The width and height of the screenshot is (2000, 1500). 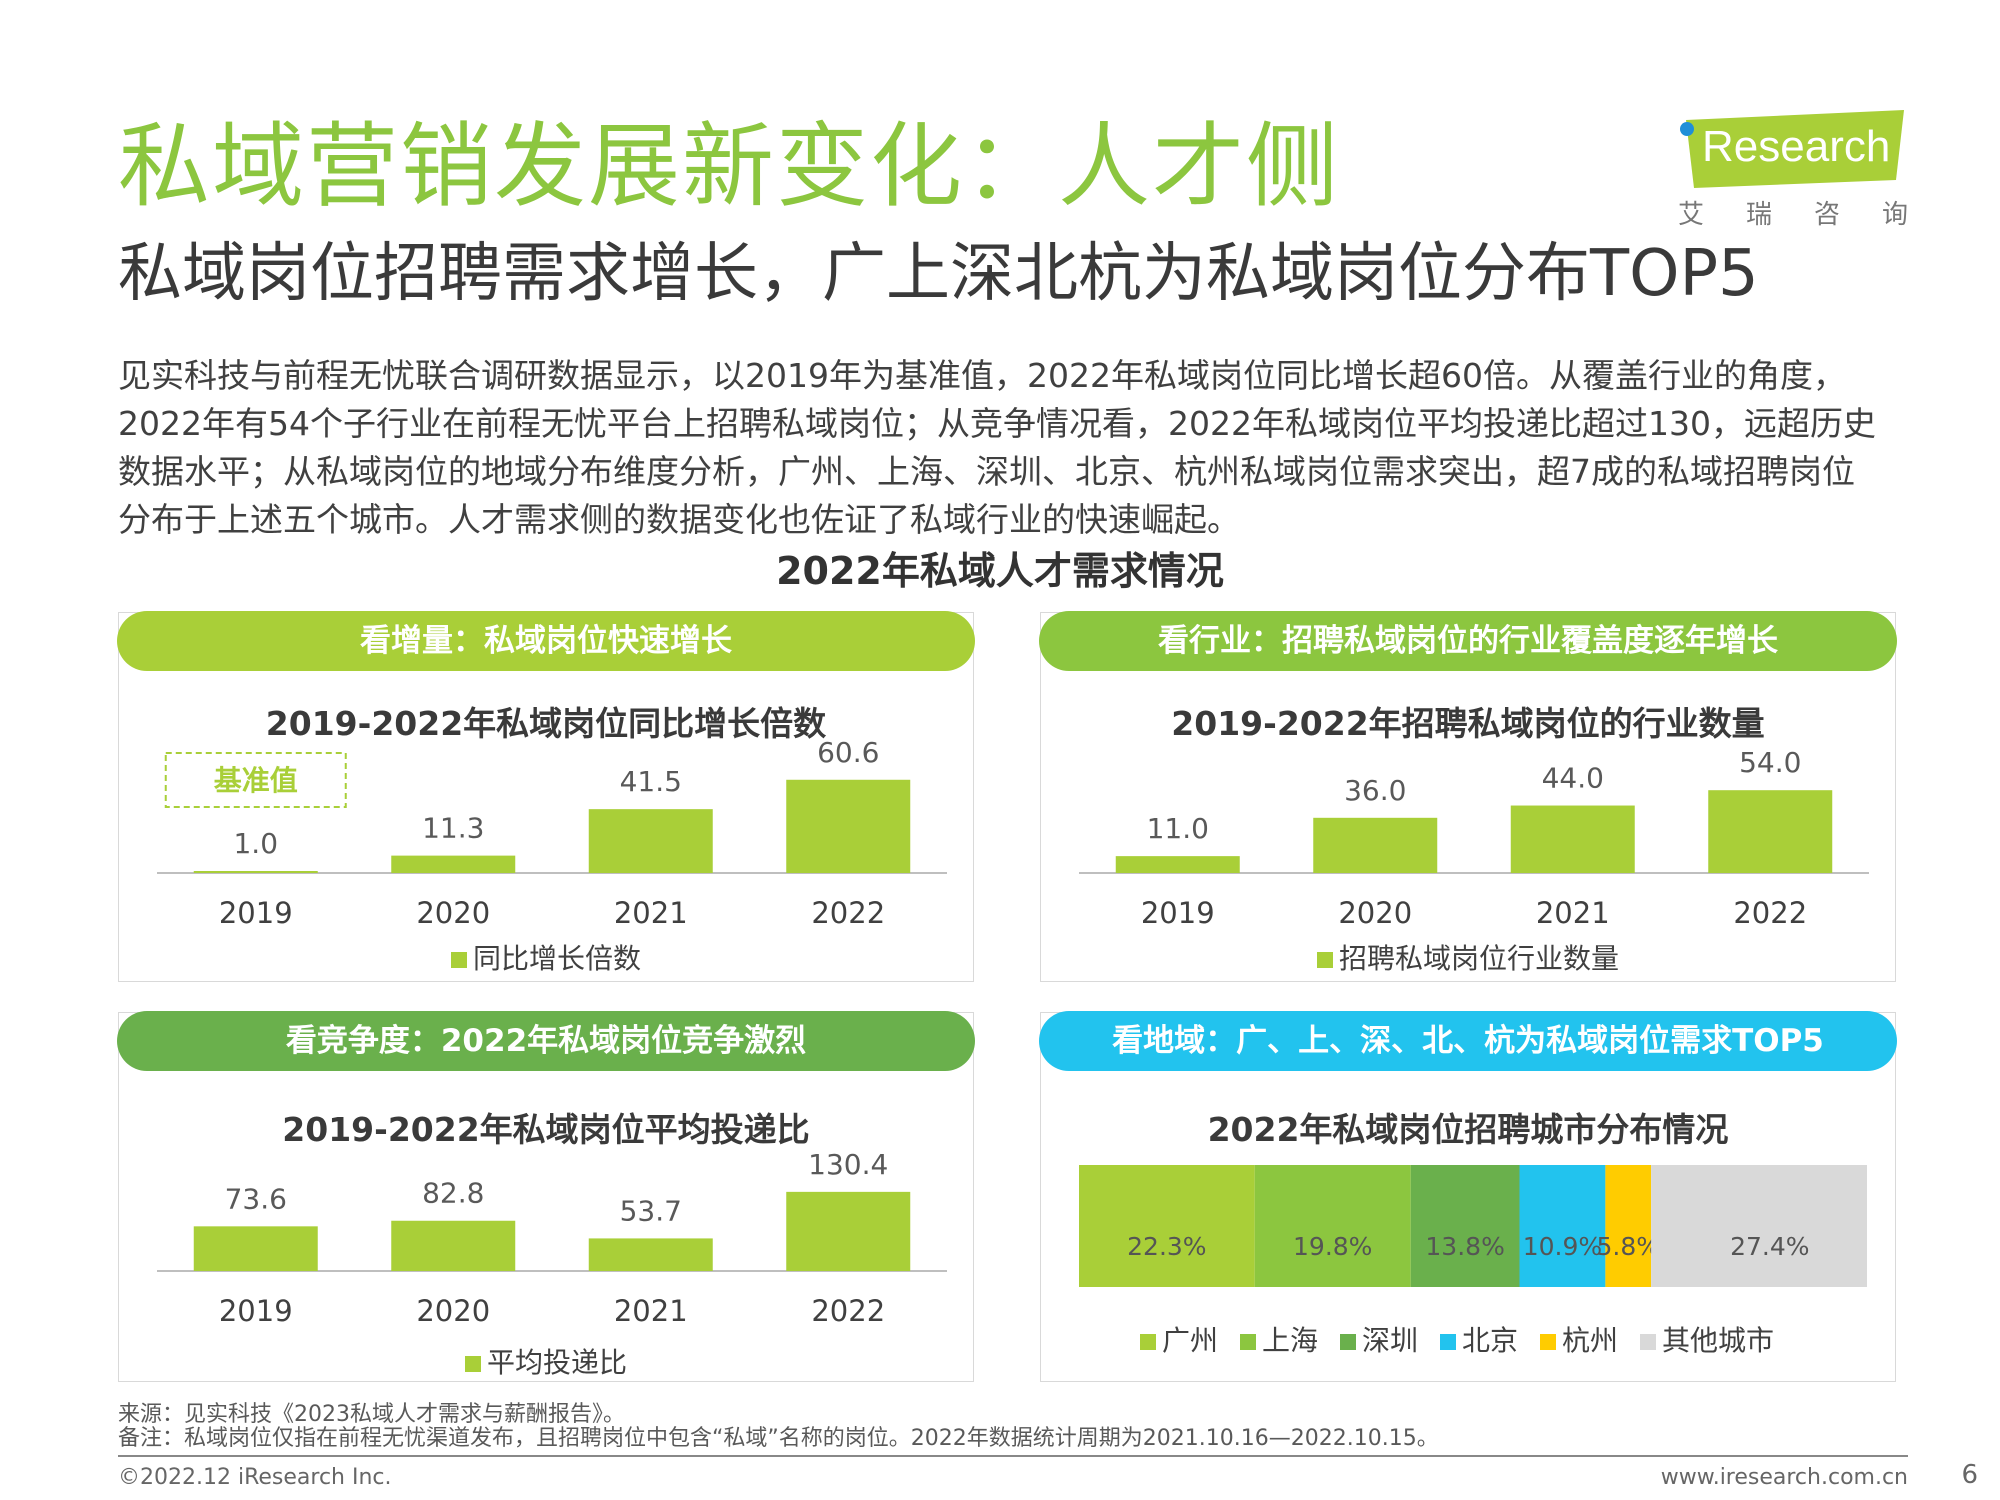 I want to click on data-label: 82.8, so click(x=453, y=1193).